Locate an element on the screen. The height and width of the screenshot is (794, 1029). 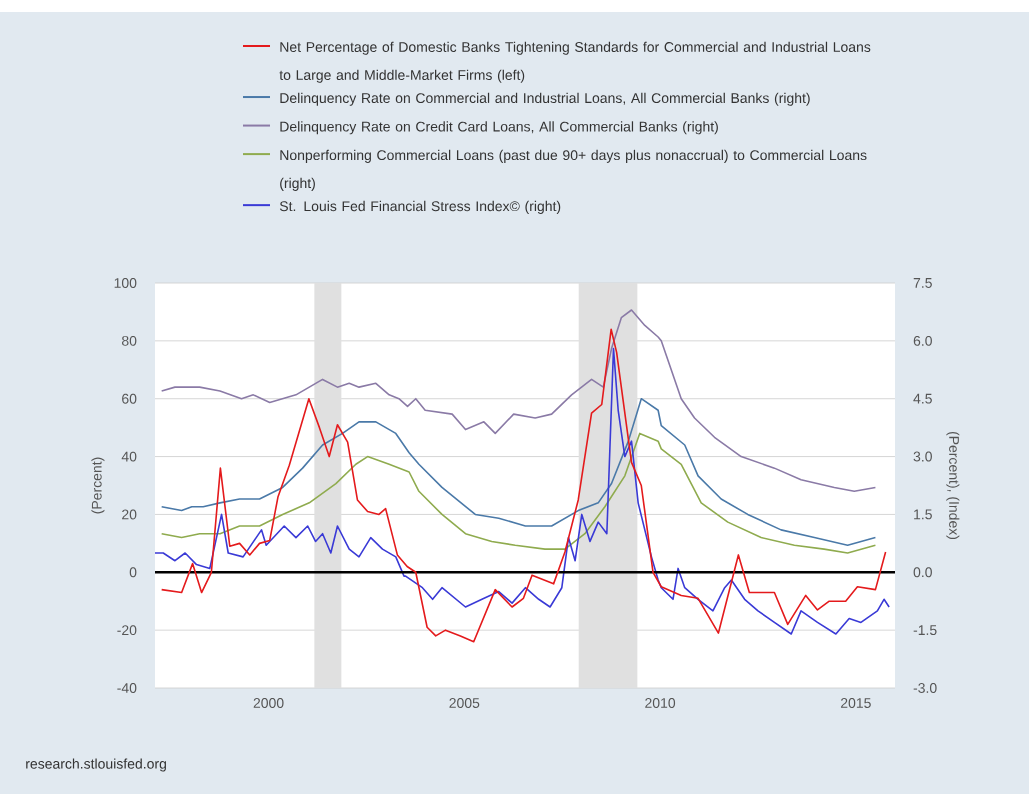
y-tick-label: -20 is located at coordinates (127, 630).